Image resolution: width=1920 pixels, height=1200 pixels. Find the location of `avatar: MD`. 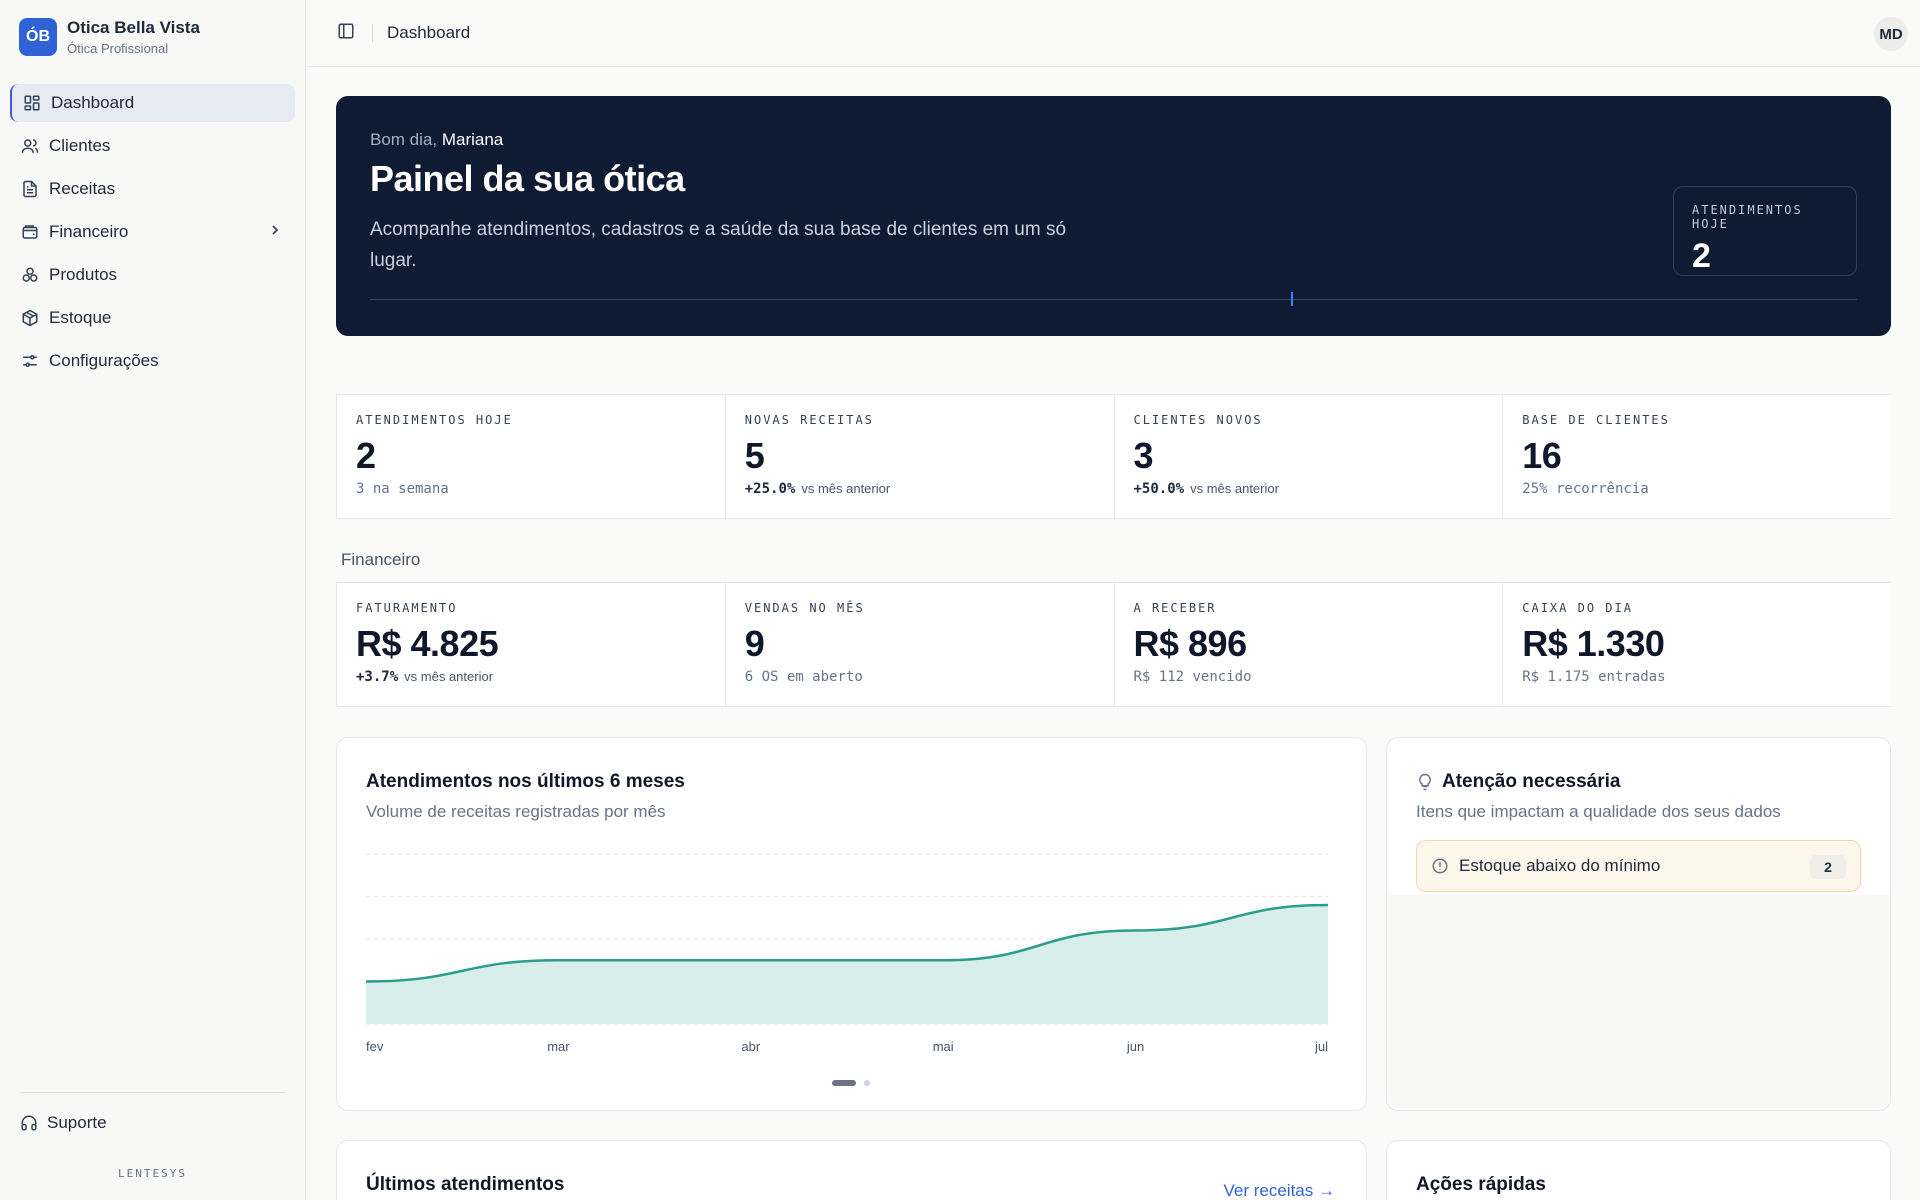

avatar: MD is located at coordinates (1891, 34).